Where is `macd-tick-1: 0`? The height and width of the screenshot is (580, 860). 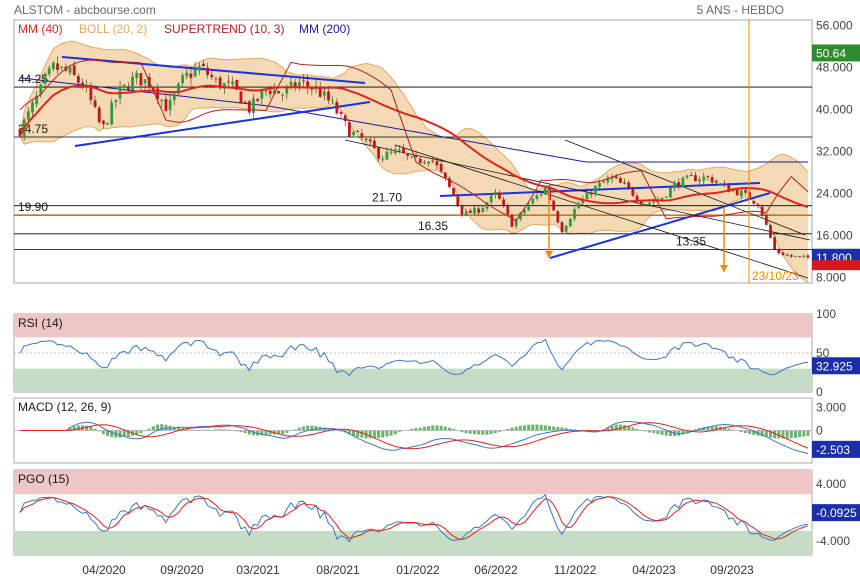 macd-tick-1: 0 is located at coordinates (819, 431).